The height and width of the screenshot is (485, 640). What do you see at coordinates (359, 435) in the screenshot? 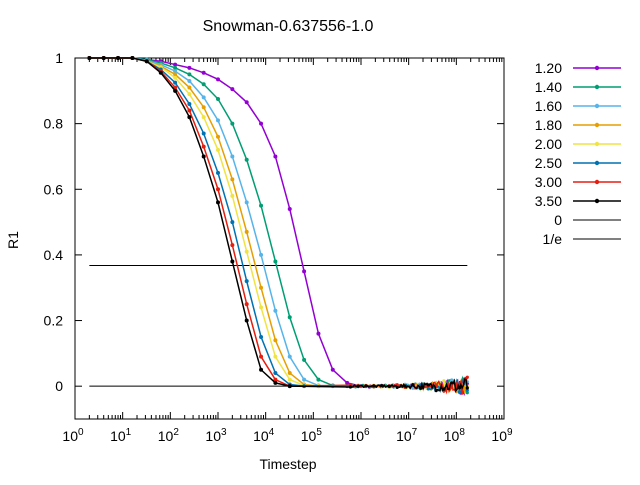
I see `x-tick-label: 10⁶` at bounding box center [359, 435].